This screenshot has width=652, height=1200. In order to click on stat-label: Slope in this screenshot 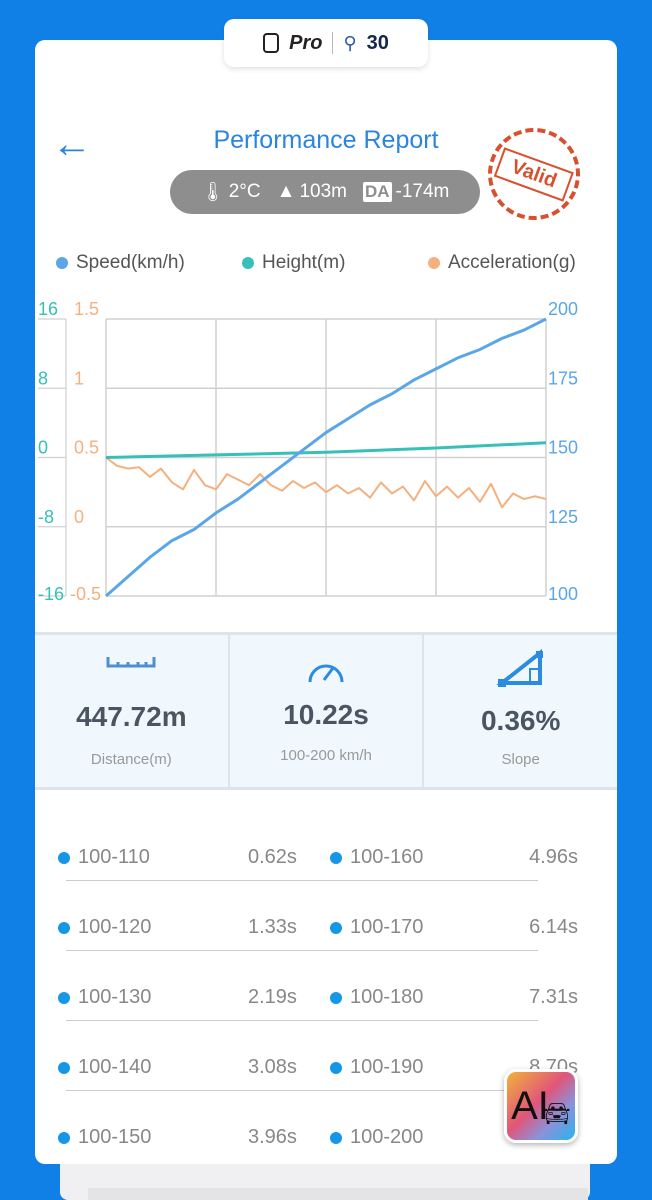, I will do `click(520, 759)`.